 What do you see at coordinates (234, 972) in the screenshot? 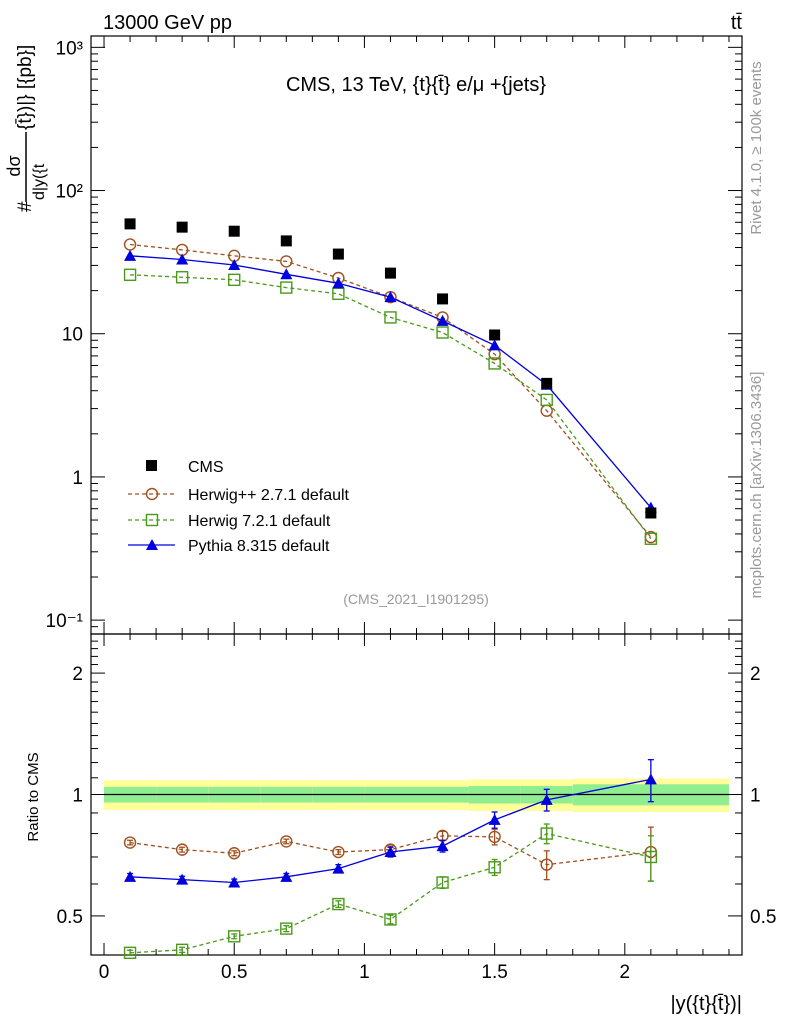
I see `x-tick-label: 0.5` at bounding box center [234, 972].